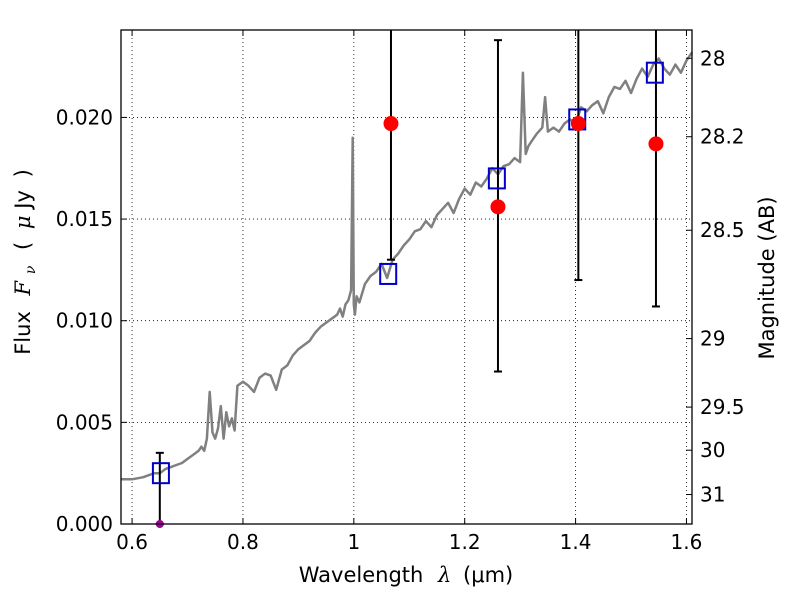 This screenshot has height=600, width=800. I want to click on y-axis-label-close-paren: ), so click(23, 173).